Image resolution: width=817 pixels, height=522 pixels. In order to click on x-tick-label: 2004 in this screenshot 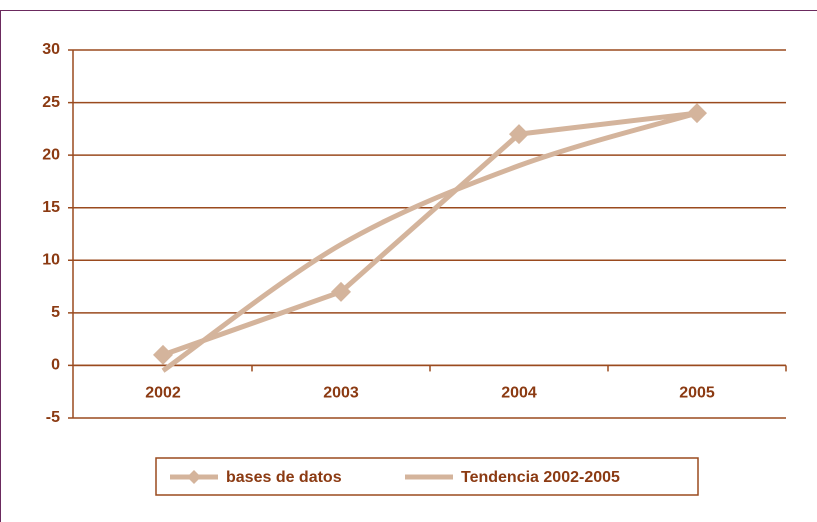, I will do `click(519, 393)`.